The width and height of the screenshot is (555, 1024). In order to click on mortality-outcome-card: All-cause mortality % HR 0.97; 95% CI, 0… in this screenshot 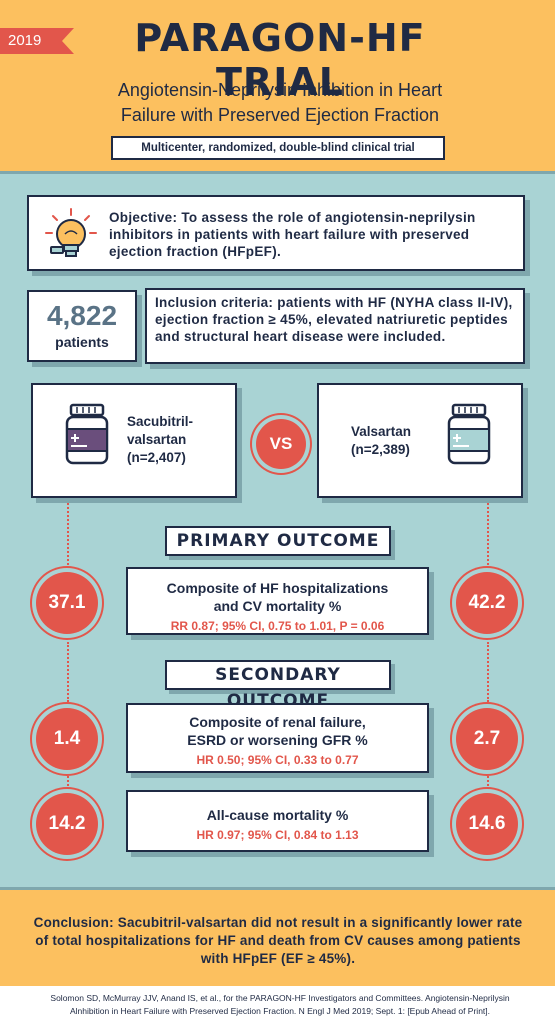, I will do `click(277, 821)`.